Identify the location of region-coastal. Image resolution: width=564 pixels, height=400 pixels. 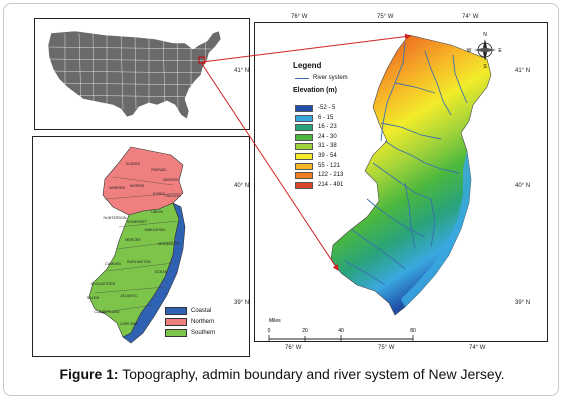
(154, 273).